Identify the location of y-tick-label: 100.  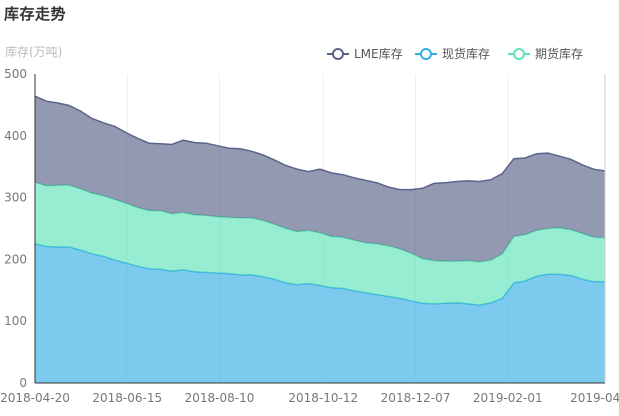
(15, 321).